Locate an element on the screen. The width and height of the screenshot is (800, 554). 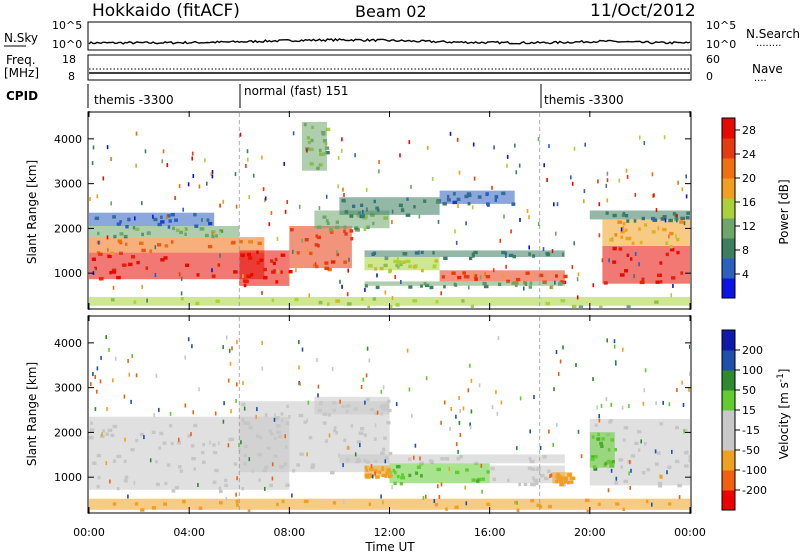
x-tick-labels: 00:00 04:00 08:00 12:00 16:00 20:00 00:00 is located at coordinates (389, 532).